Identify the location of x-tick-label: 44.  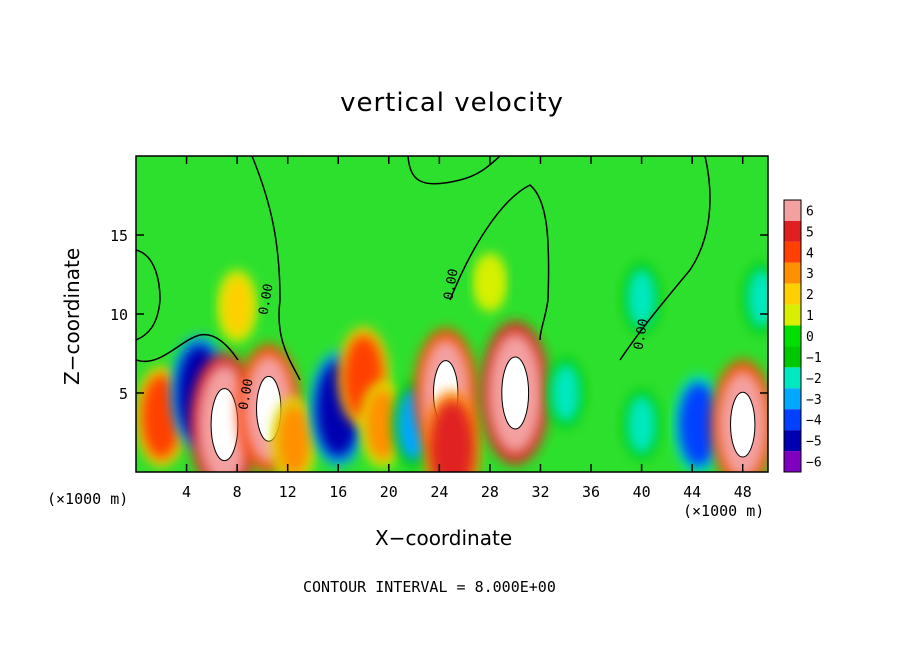
(692, 492).